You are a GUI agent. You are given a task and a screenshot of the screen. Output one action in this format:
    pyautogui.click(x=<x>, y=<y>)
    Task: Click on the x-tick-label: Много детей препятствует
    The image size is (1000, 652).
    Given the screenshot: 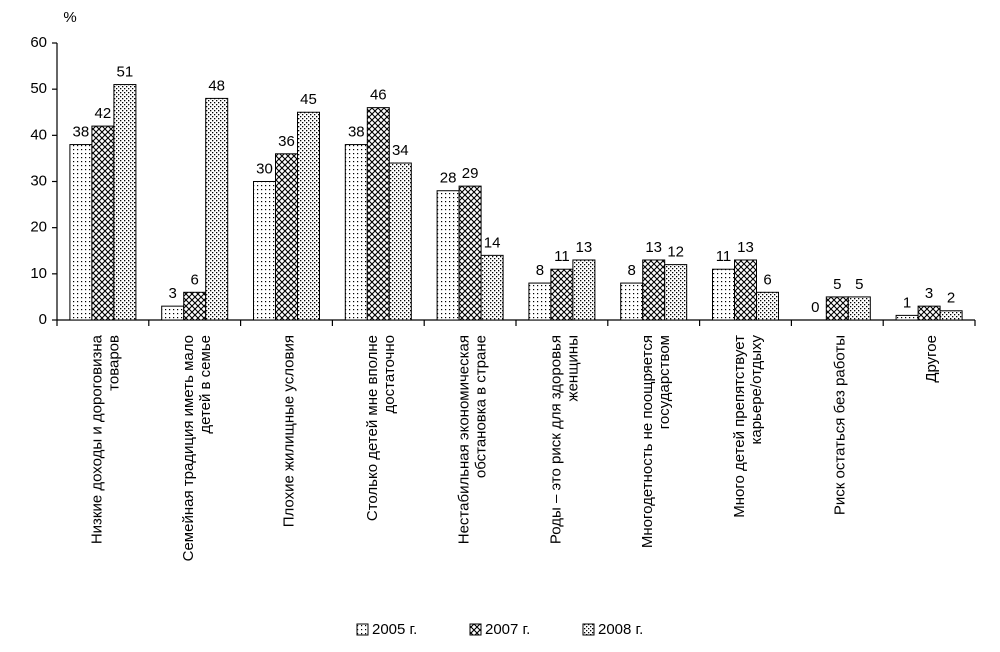 What is the action you would take?
    pyautogui.click(x=739, y=426)
    